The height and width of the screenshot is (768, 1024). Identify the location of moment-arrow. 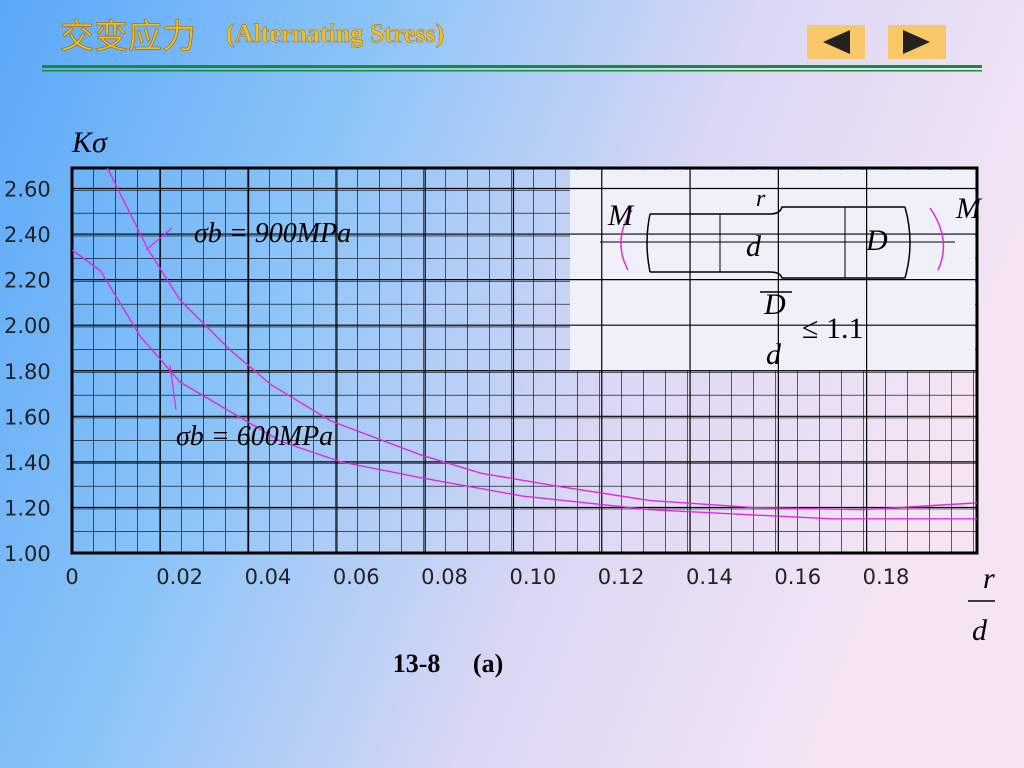
(782, 239).